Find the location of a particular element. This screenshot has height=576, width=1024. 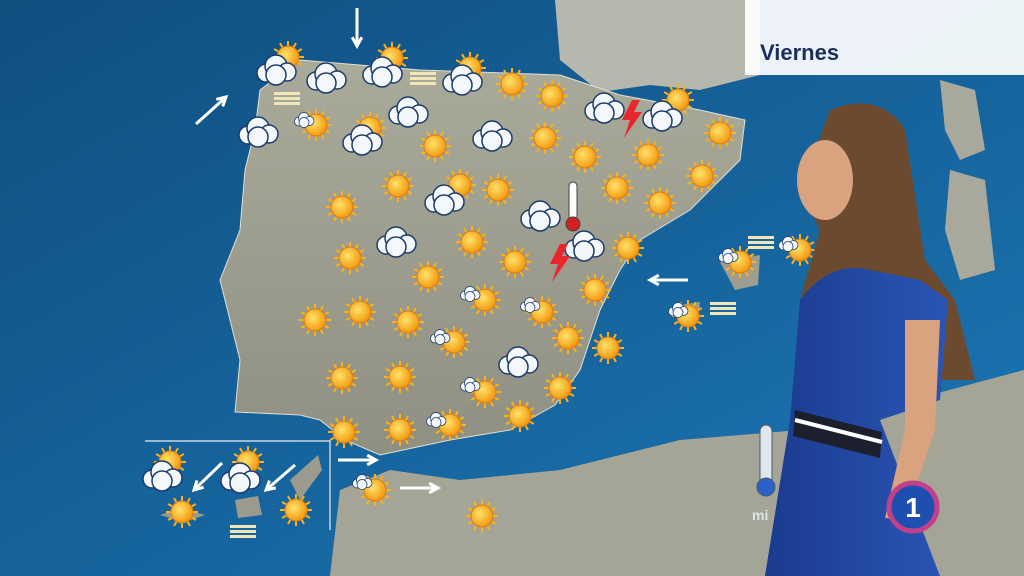

wind-arrow is located at coordinates (211, 110).